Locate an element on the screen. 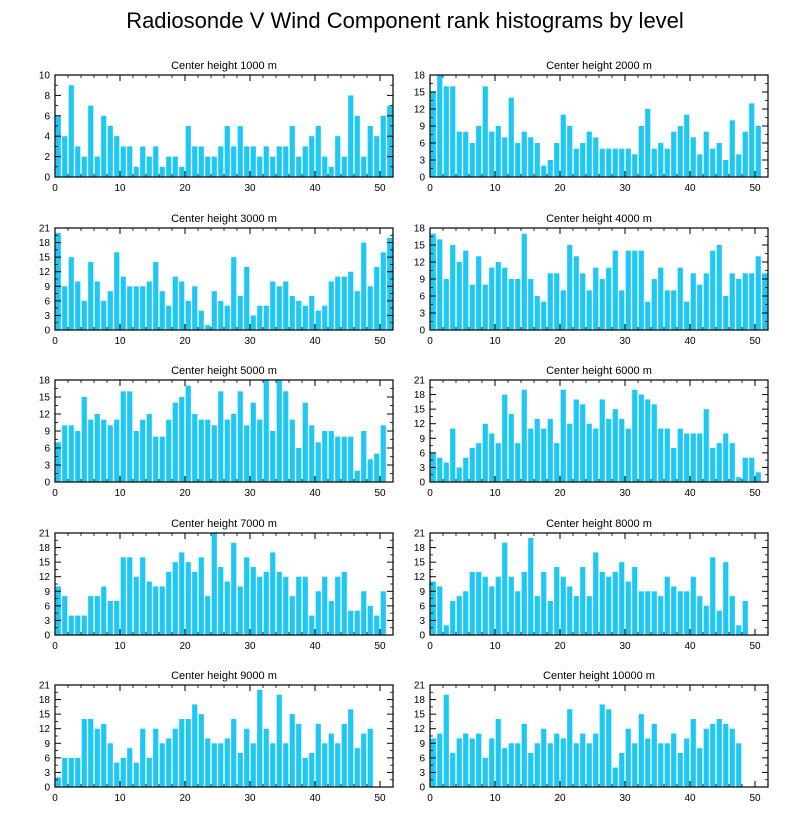 This screenshot has width=810, height=824. x-tick-label: 0 is located at coordinates (55, 493).